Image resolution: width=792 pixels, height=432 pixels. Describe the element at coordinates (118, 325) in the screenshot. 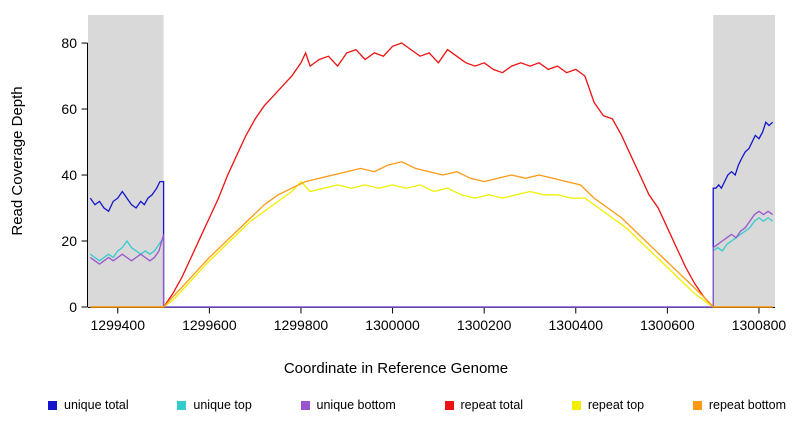

I see `x-tick-label: 1299400` at that location.